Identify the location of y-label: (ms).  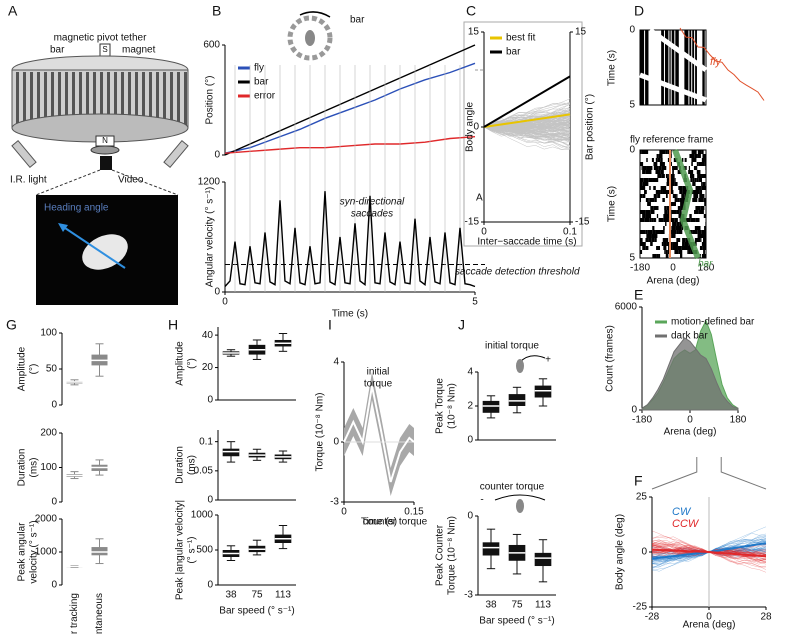
(34, 468).